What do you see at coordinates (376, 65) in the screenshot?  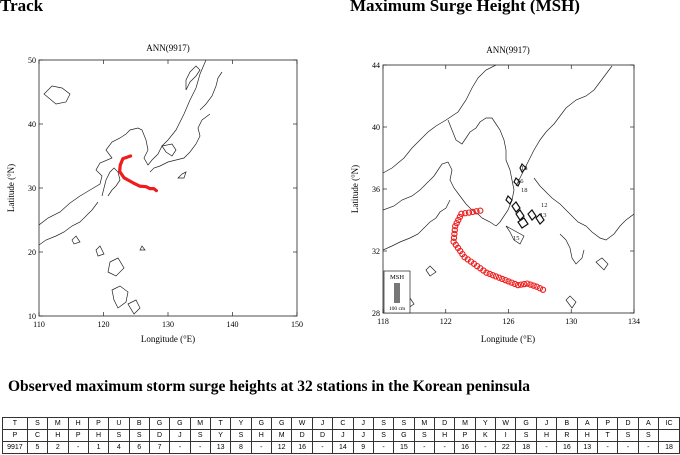 I see `y-tick-label: 44` at bounding box center [376, 65].